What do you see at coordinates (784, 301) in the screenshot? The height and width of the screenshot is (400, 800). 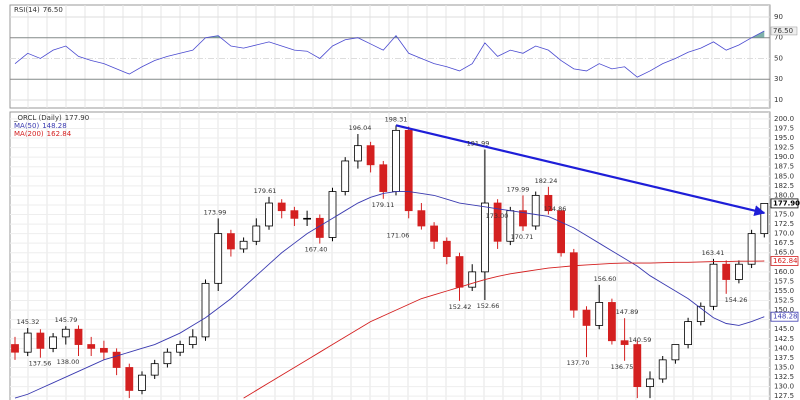 I see `y-tick-label: 152.5` at bounding box center [784, 301].